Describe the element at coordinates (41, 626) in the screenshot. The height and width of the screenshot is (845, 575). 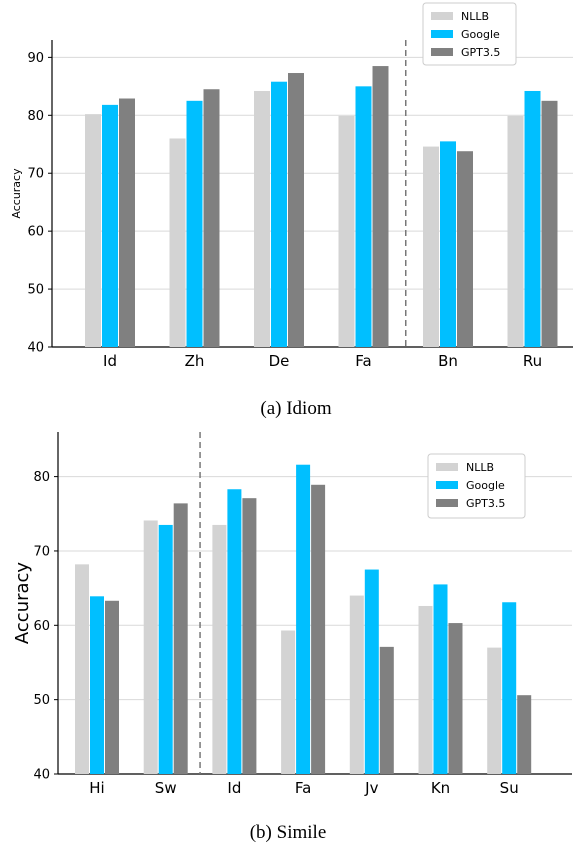
I see `simile-y-tick-label: 60` at that location.